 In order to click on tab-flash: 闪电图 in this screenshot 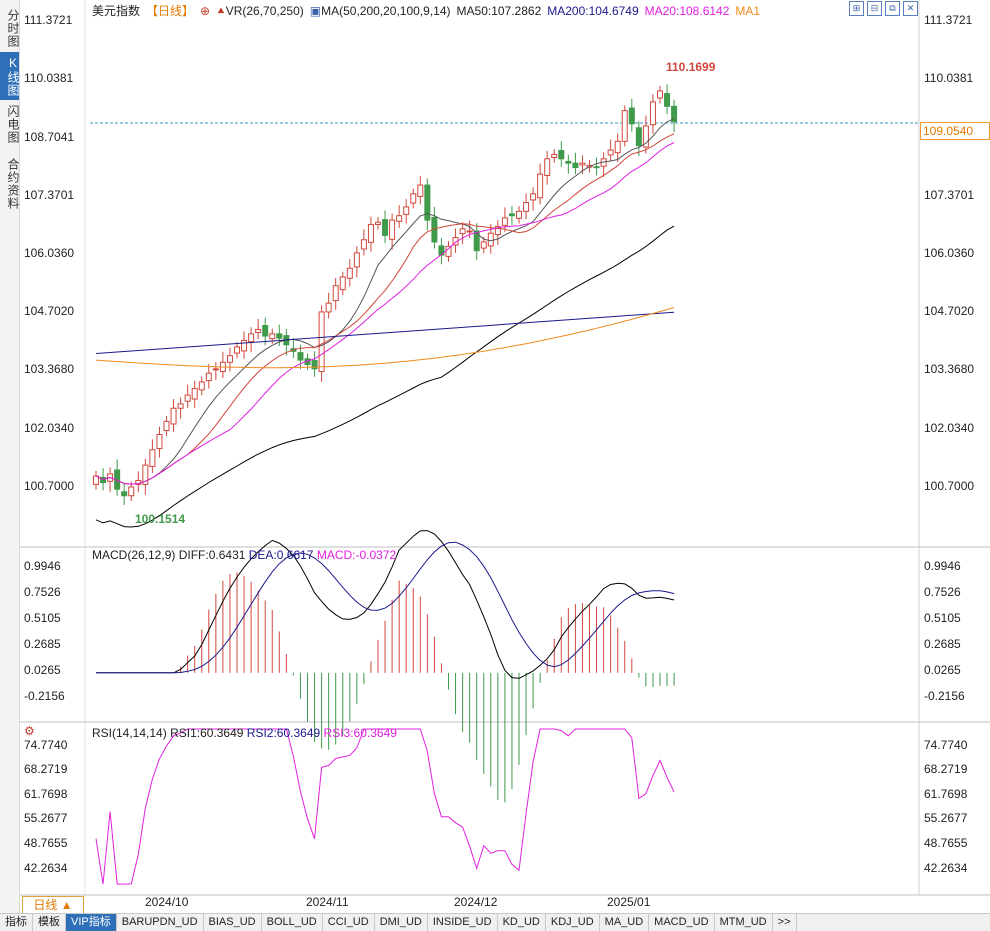, I will do `click(13, 124)`.